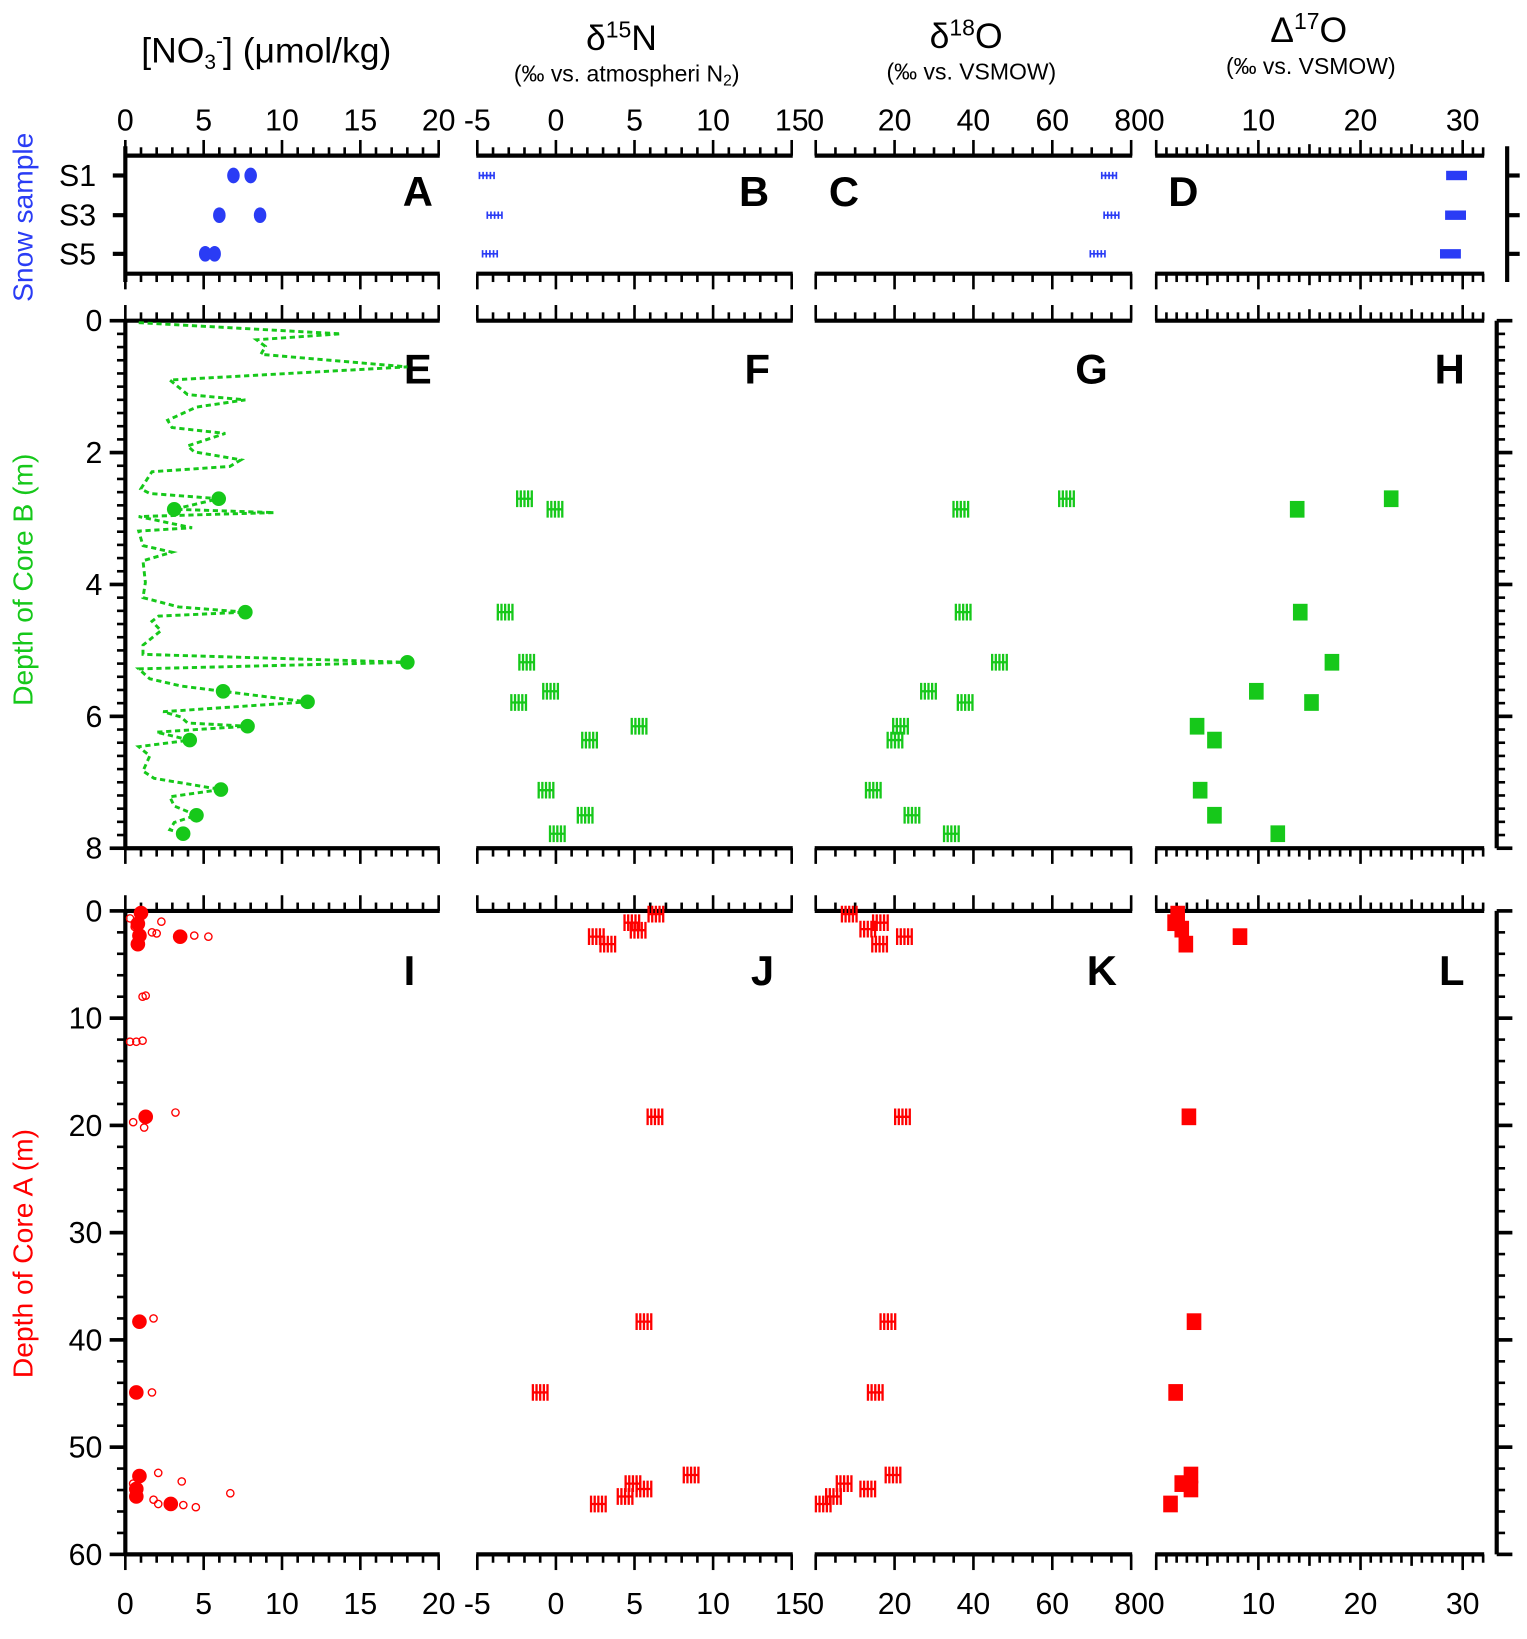 Image resolution: width=1527 pixels, height=1639 pixels. Describe the element at coordinates (315, 214) in the screenshot. I see `panel-A: A` at that location.